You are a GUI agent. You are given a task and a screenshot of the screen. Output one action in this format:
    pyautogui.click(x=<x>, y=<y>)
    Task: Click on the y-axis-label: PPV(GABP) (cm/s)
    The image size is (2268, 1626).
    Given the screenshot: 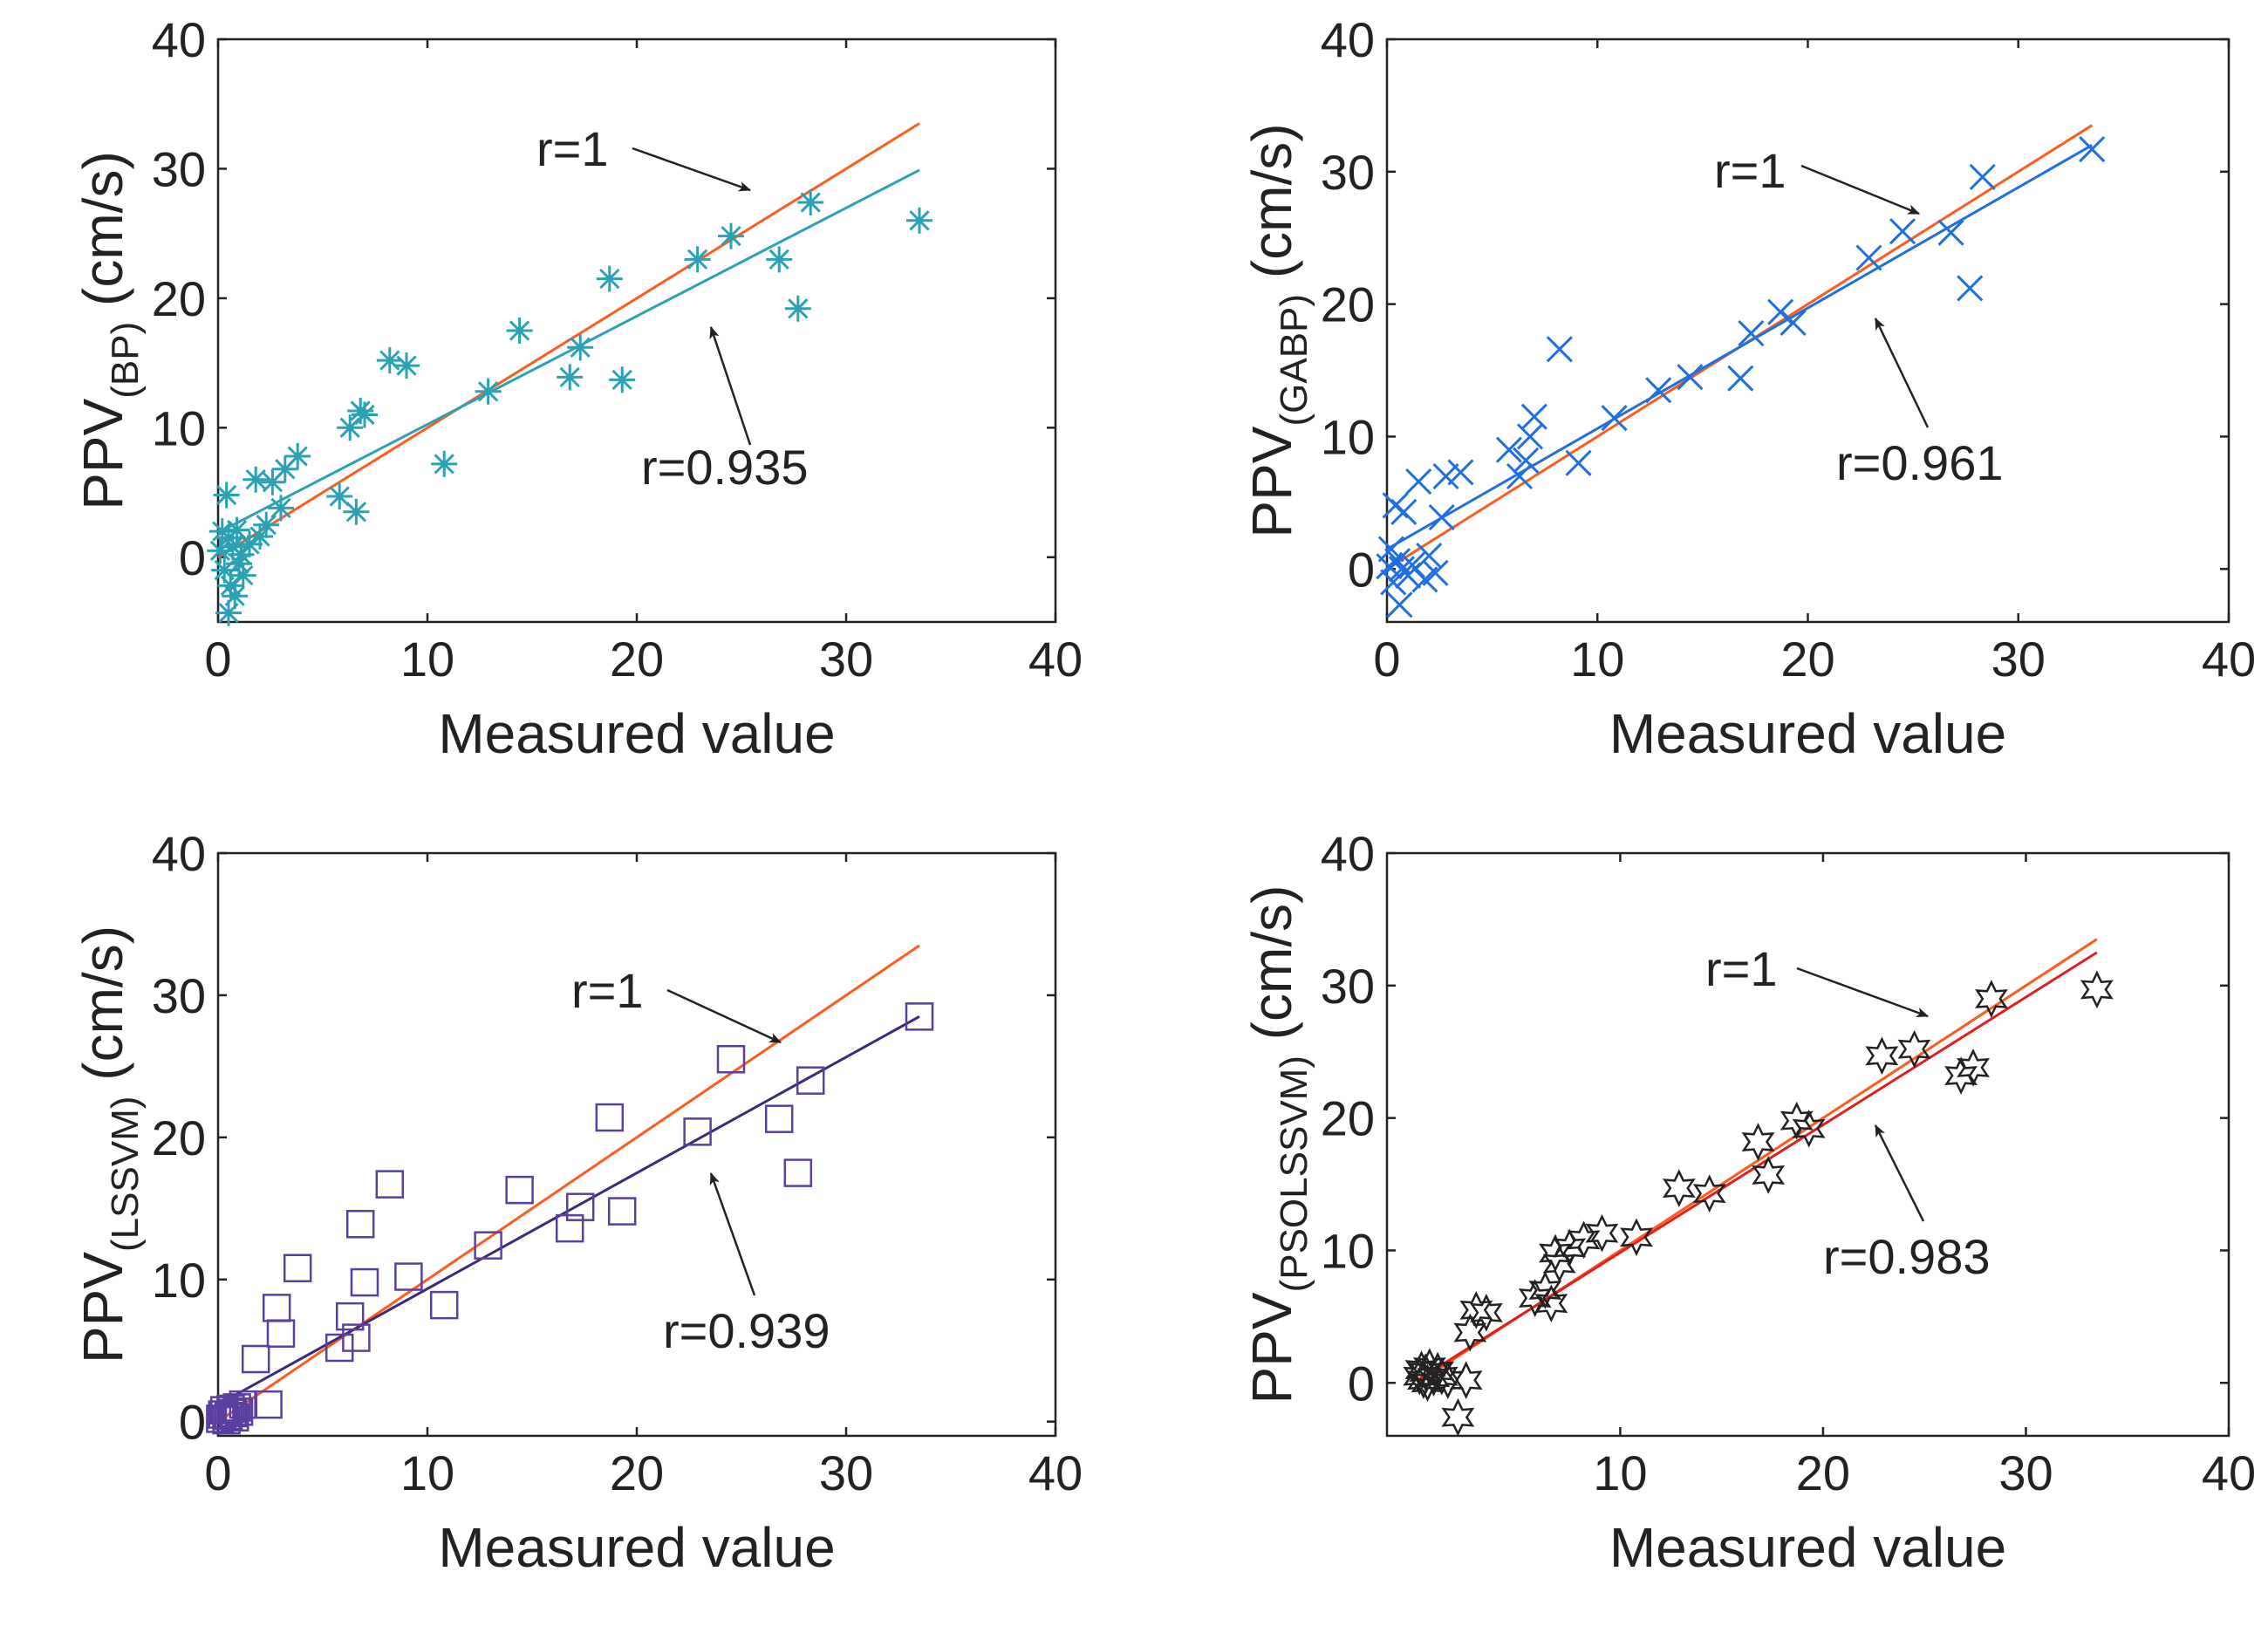 What is the action you would take?
    pyautogui.click(x=1277, y=330)
    